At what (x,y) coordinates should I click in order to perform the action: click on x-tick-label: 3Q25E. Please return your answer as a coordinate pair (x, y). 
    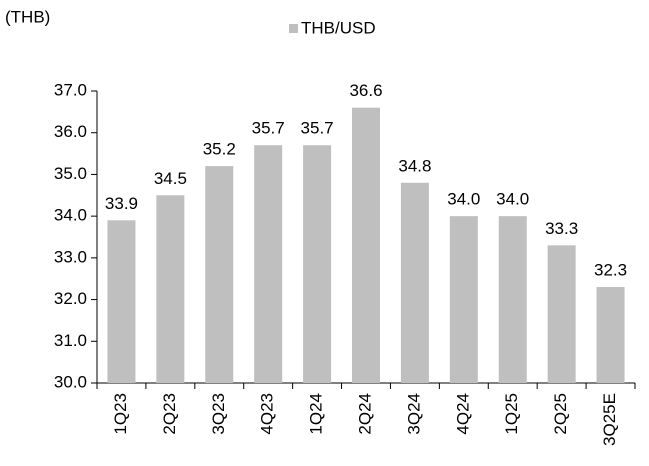
    Looking at the image, I should click on (609, 419).